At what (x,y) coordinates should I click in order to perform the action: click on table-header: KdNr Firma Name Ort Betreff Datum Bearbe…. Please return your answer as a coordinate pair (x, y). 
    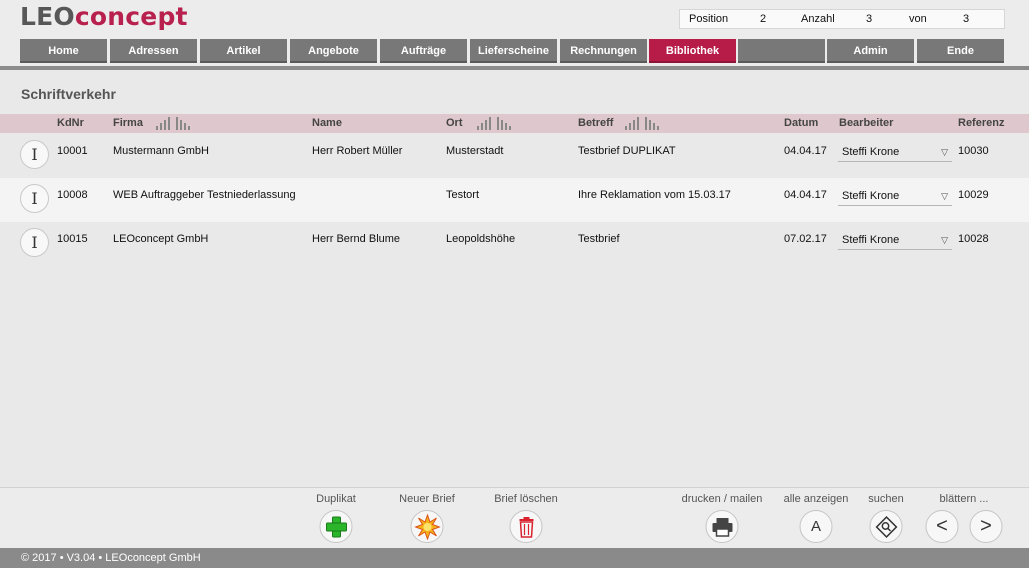
    Looking at the image, I should click on (514, 123).